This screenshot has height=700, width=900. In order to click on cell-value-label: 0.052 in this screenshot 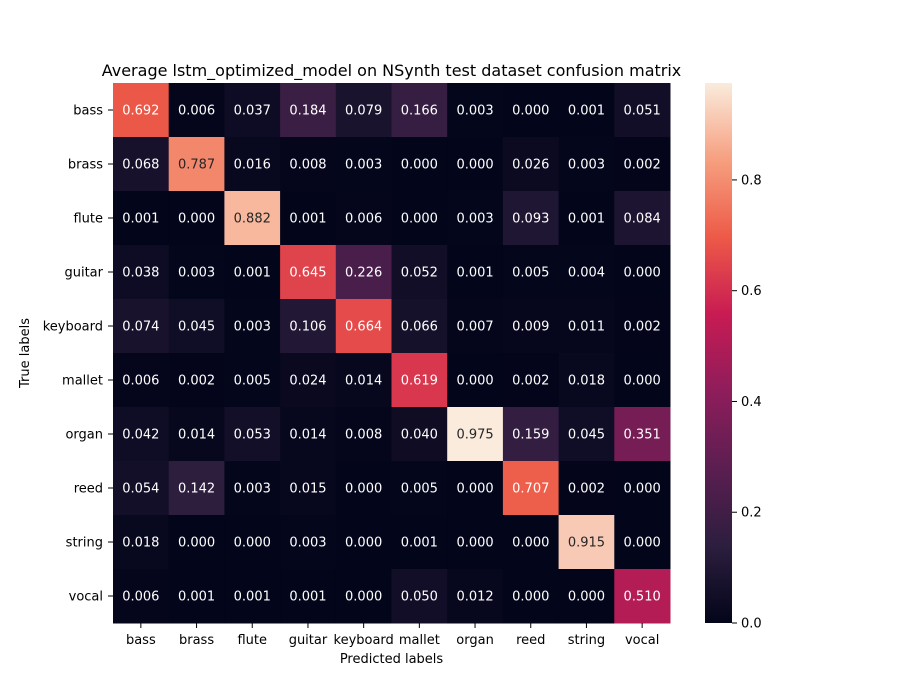, I will do `click(419, 273)`.